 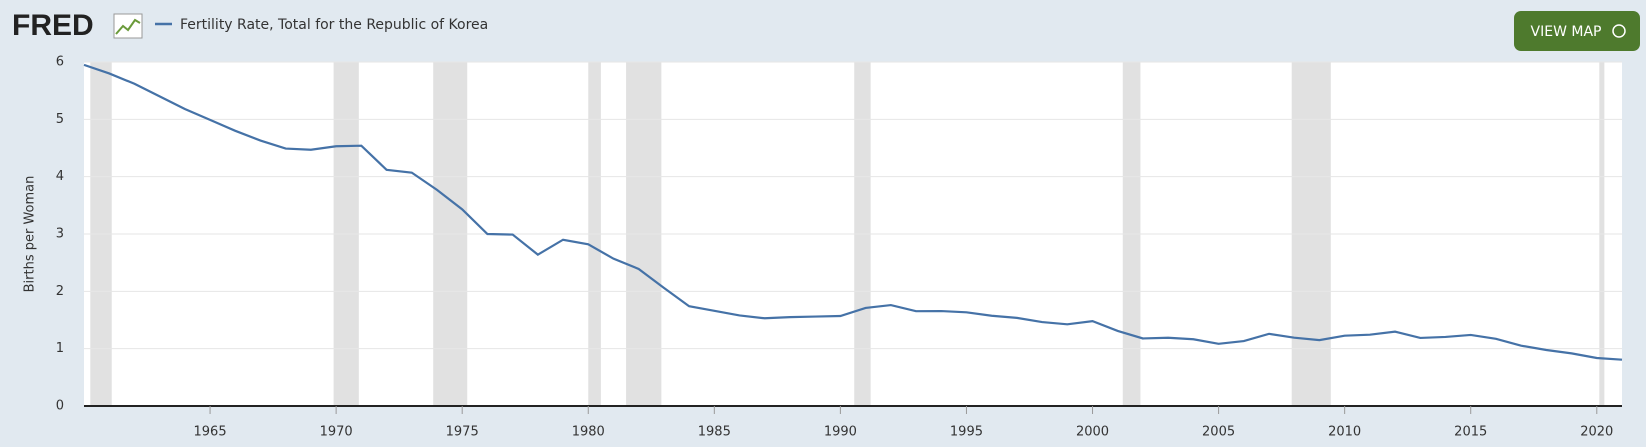 What do you see at coordinates (1470, 432) in the screenshot?
I see `x-tick-label: 2015` at bounding box center [1470, 432].